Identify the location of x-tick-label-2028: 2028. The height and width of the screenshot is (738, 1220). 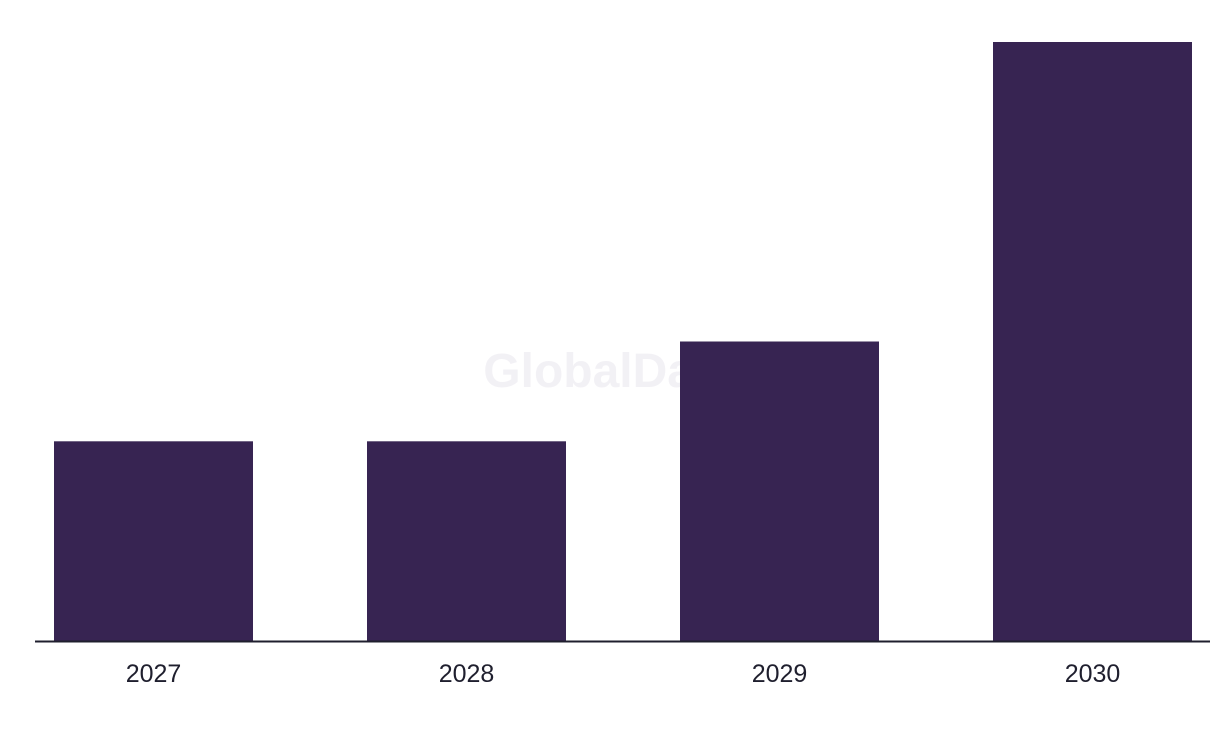
(467, 674).